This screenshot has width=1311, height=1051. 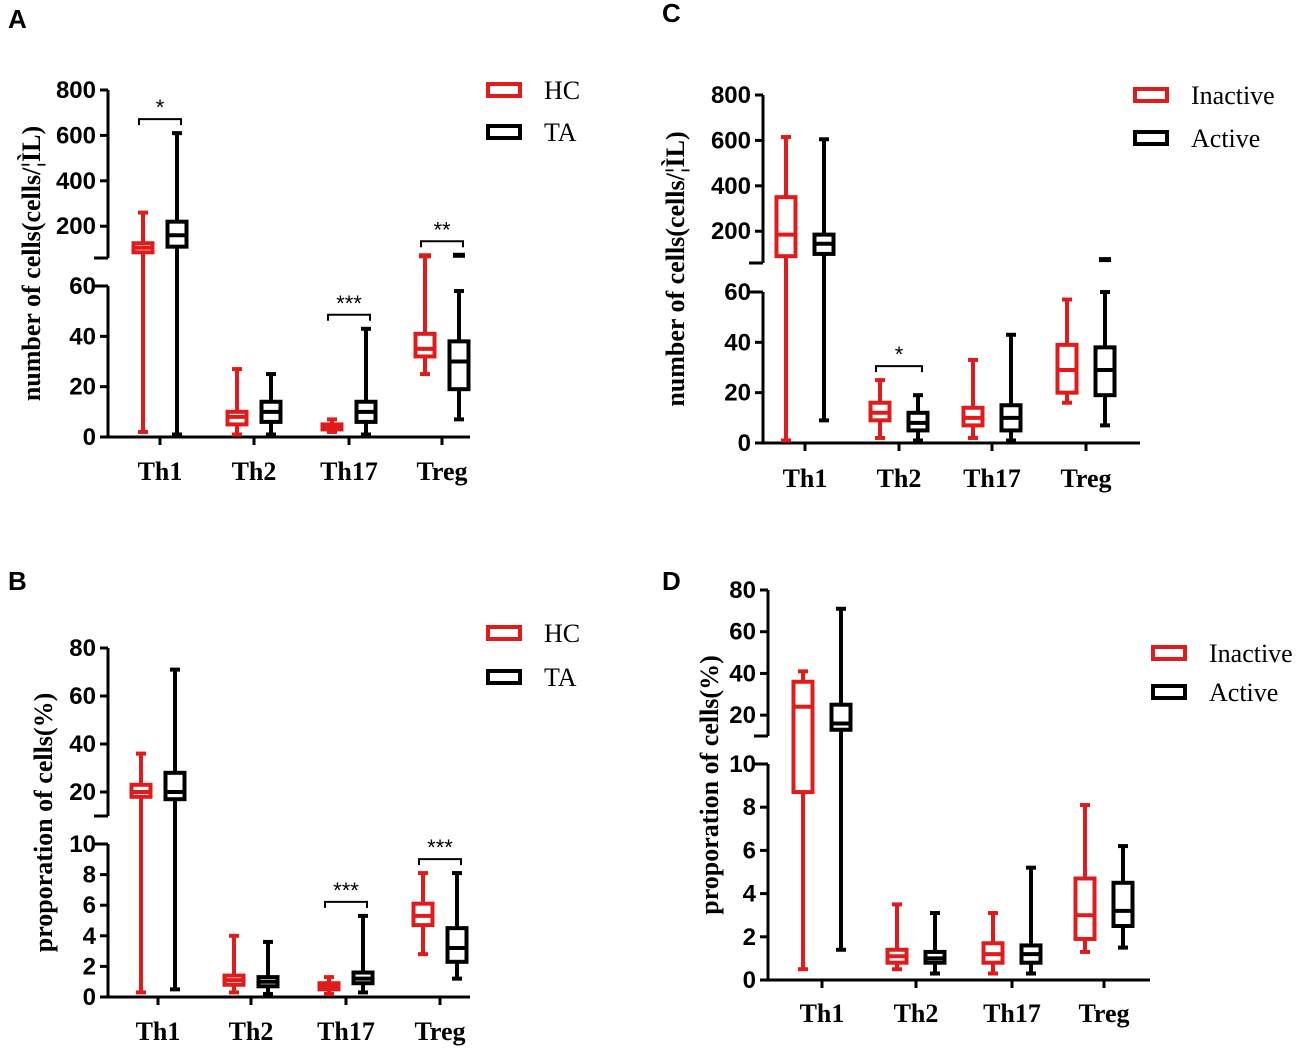 I want to click on y-tick-label: 800, so click(x=731, y=95).